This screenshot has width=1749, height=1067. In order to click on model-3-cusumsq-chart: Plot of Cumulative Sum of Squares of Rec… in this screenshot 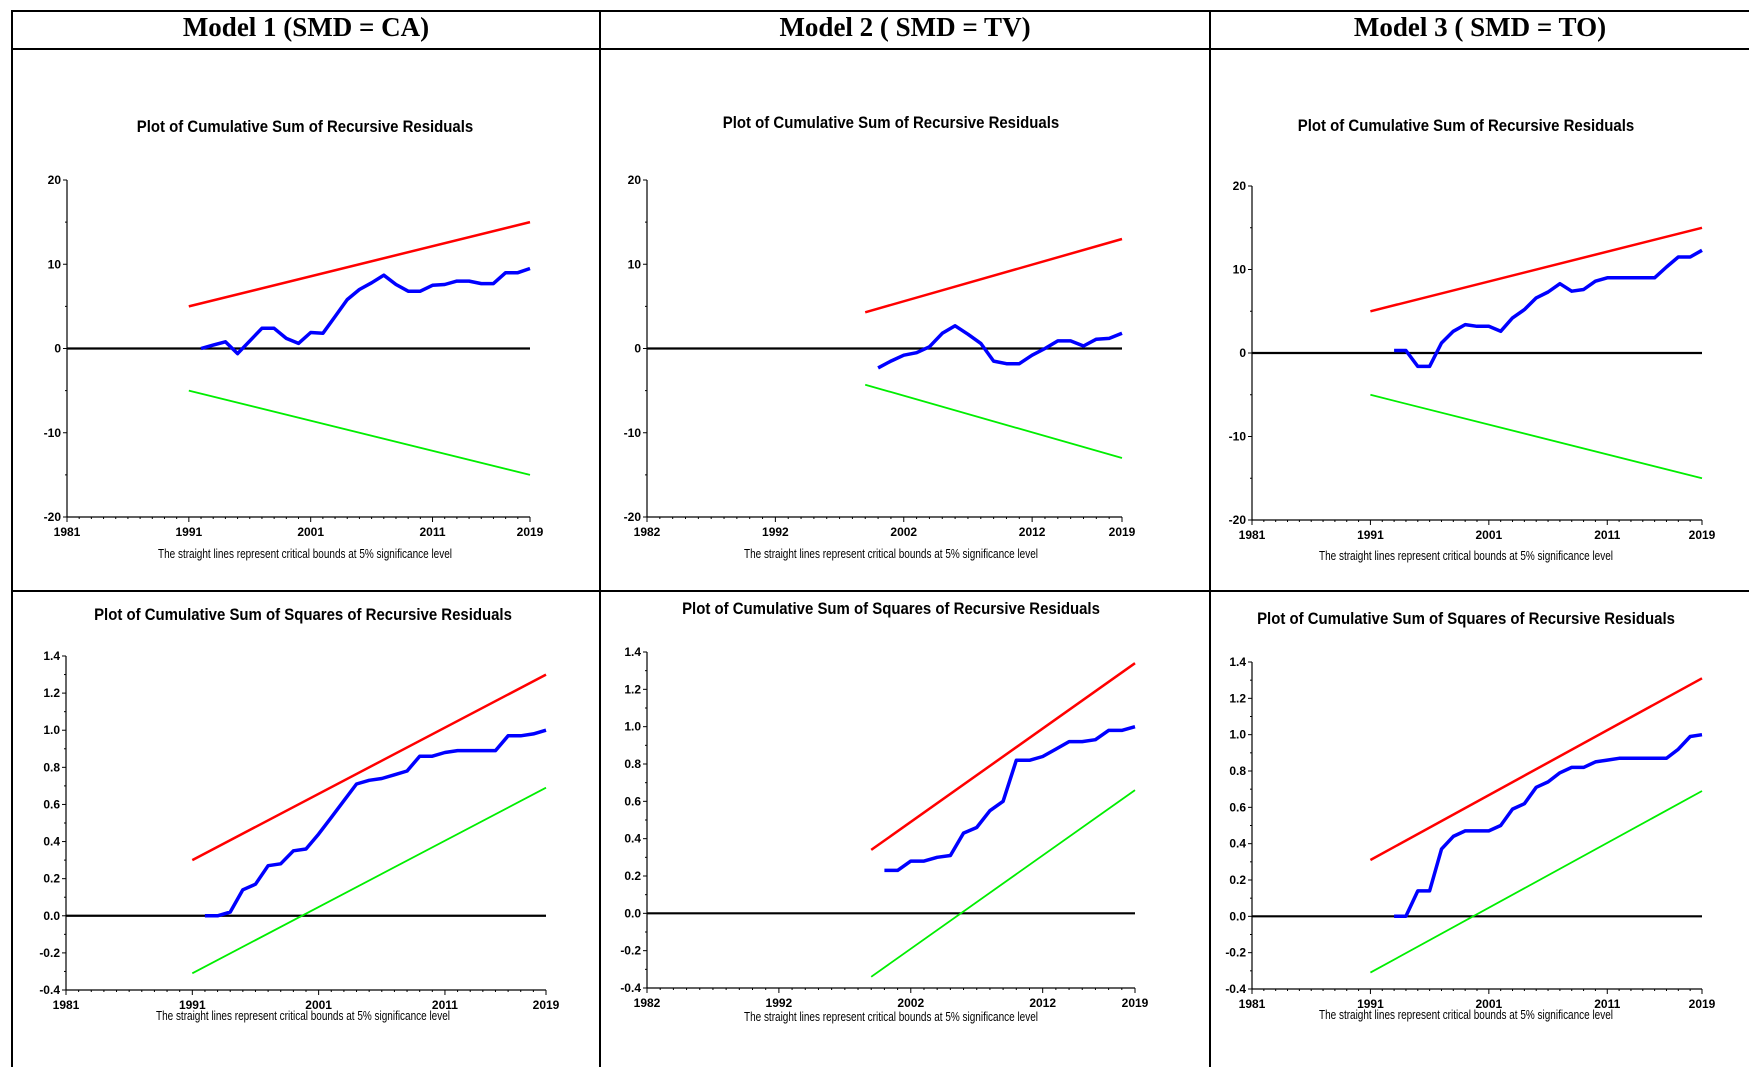, I will do `click(1470, 816)`.